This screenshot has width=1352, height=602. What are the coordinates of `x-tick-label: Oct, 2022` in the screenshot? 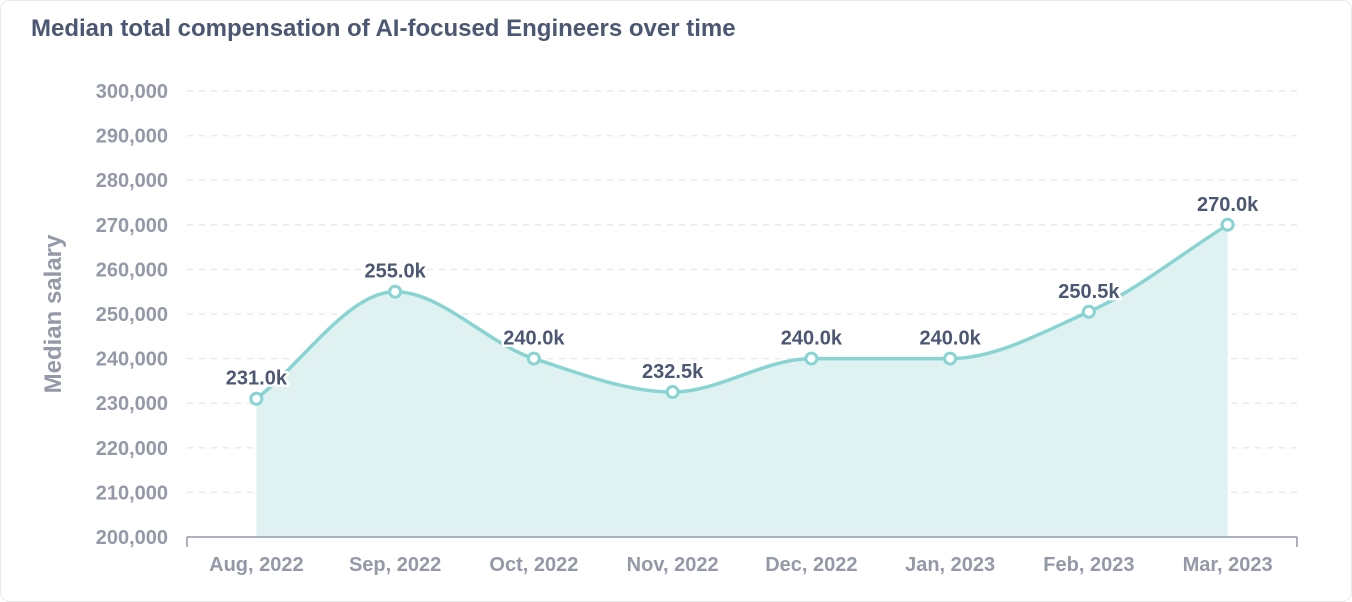 It's located at (533, 565).